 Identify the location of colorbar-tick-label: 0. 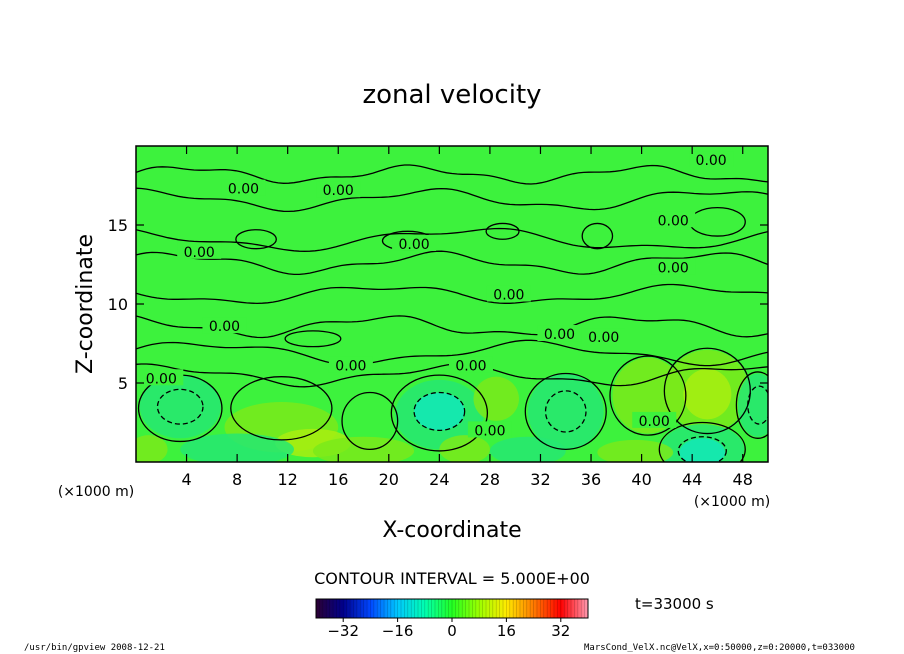
(452, 631).